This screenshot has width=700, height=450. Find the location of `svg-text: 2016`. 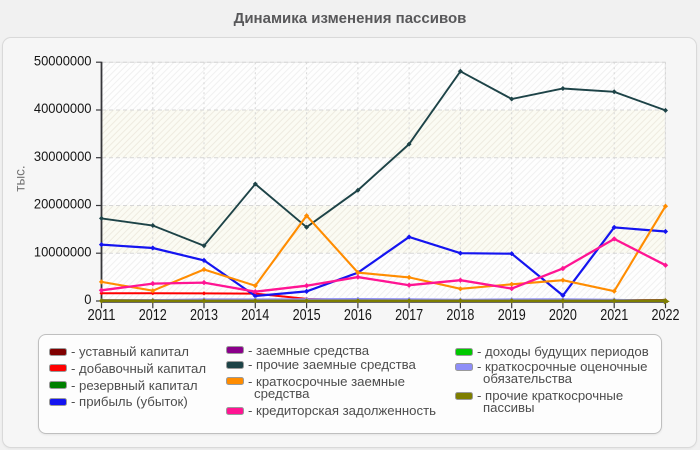

svg-text: 2016 is located at coordinates (358, 315).